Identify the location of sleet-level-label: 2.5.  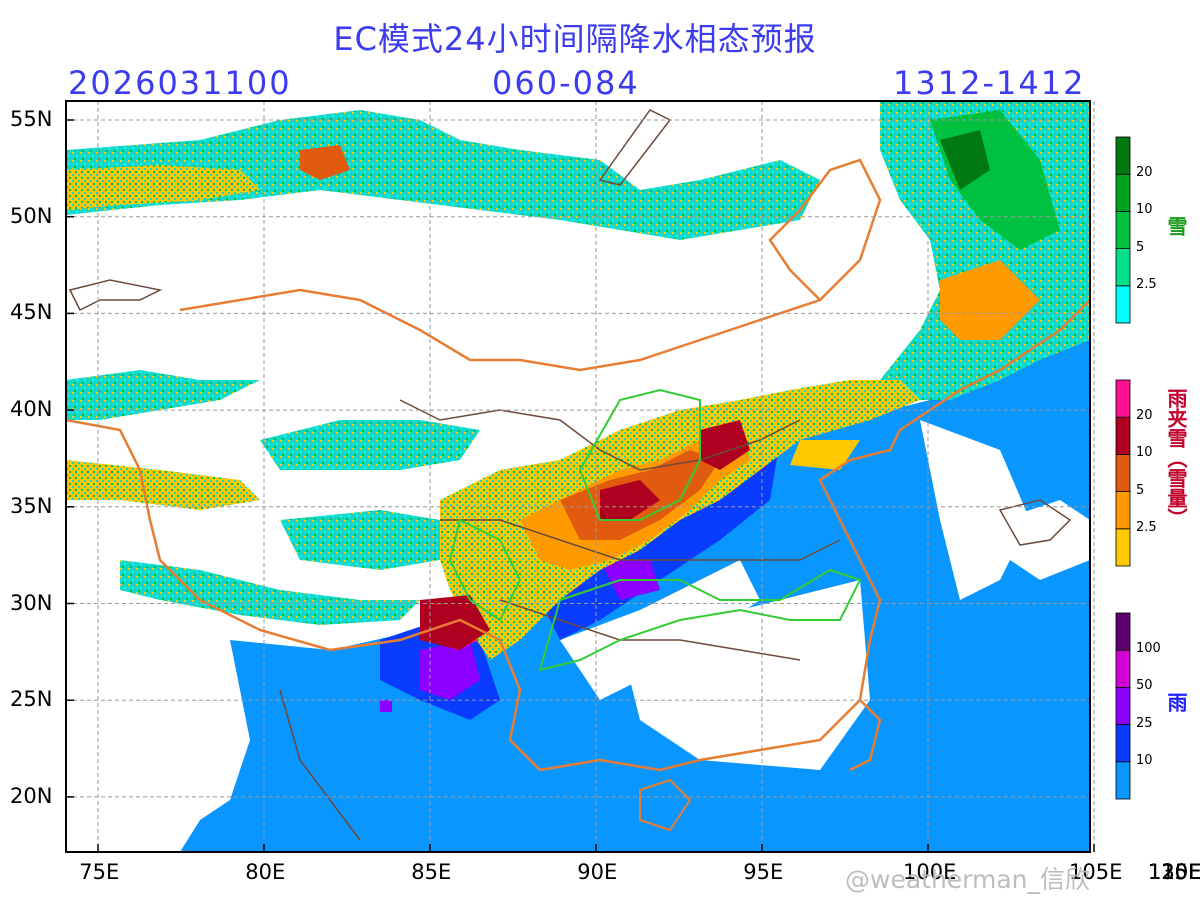
(1146, 527).